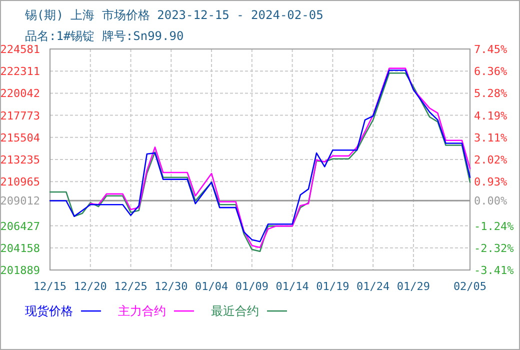  Describe the element at coordinates (20, 71) in the screenshot. I see `y-tick-label: 222311` at that location.